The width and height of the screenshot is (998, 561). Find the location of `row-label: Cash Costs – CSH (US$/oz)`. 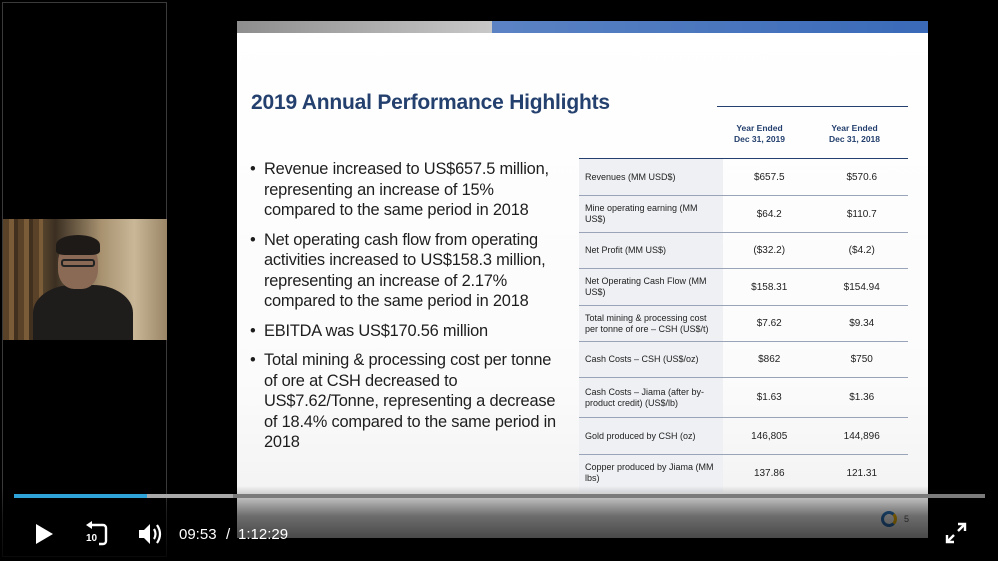

row-label: Cash Costs – CSH (US$/oz) is located at coordinates (651, 359).